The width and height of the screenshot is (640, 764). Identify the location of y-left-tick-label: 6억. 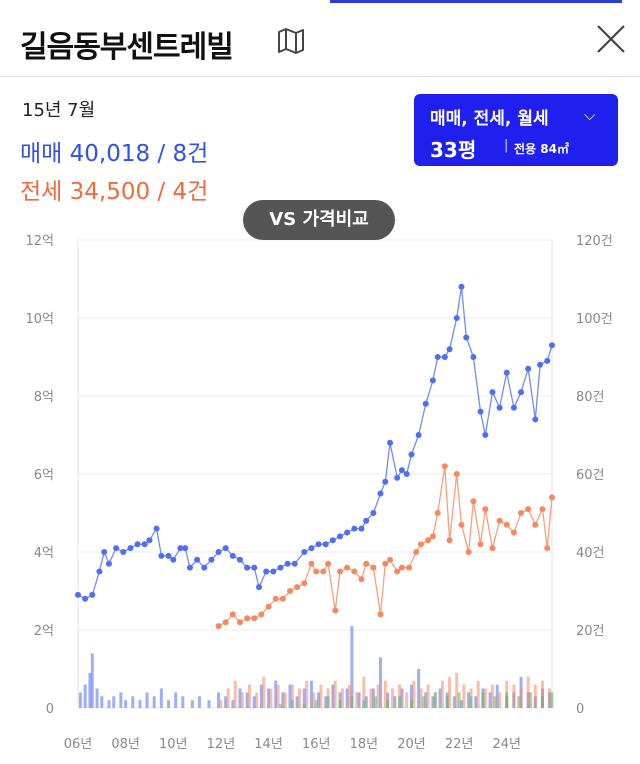
(44, 475).